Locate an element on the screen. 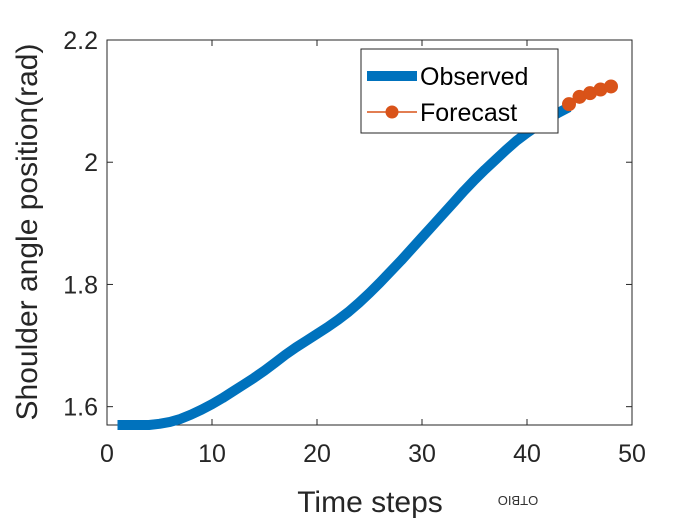 The image size is (700, 525). legend: Observed Forecast is located at coordinates (459, 91).